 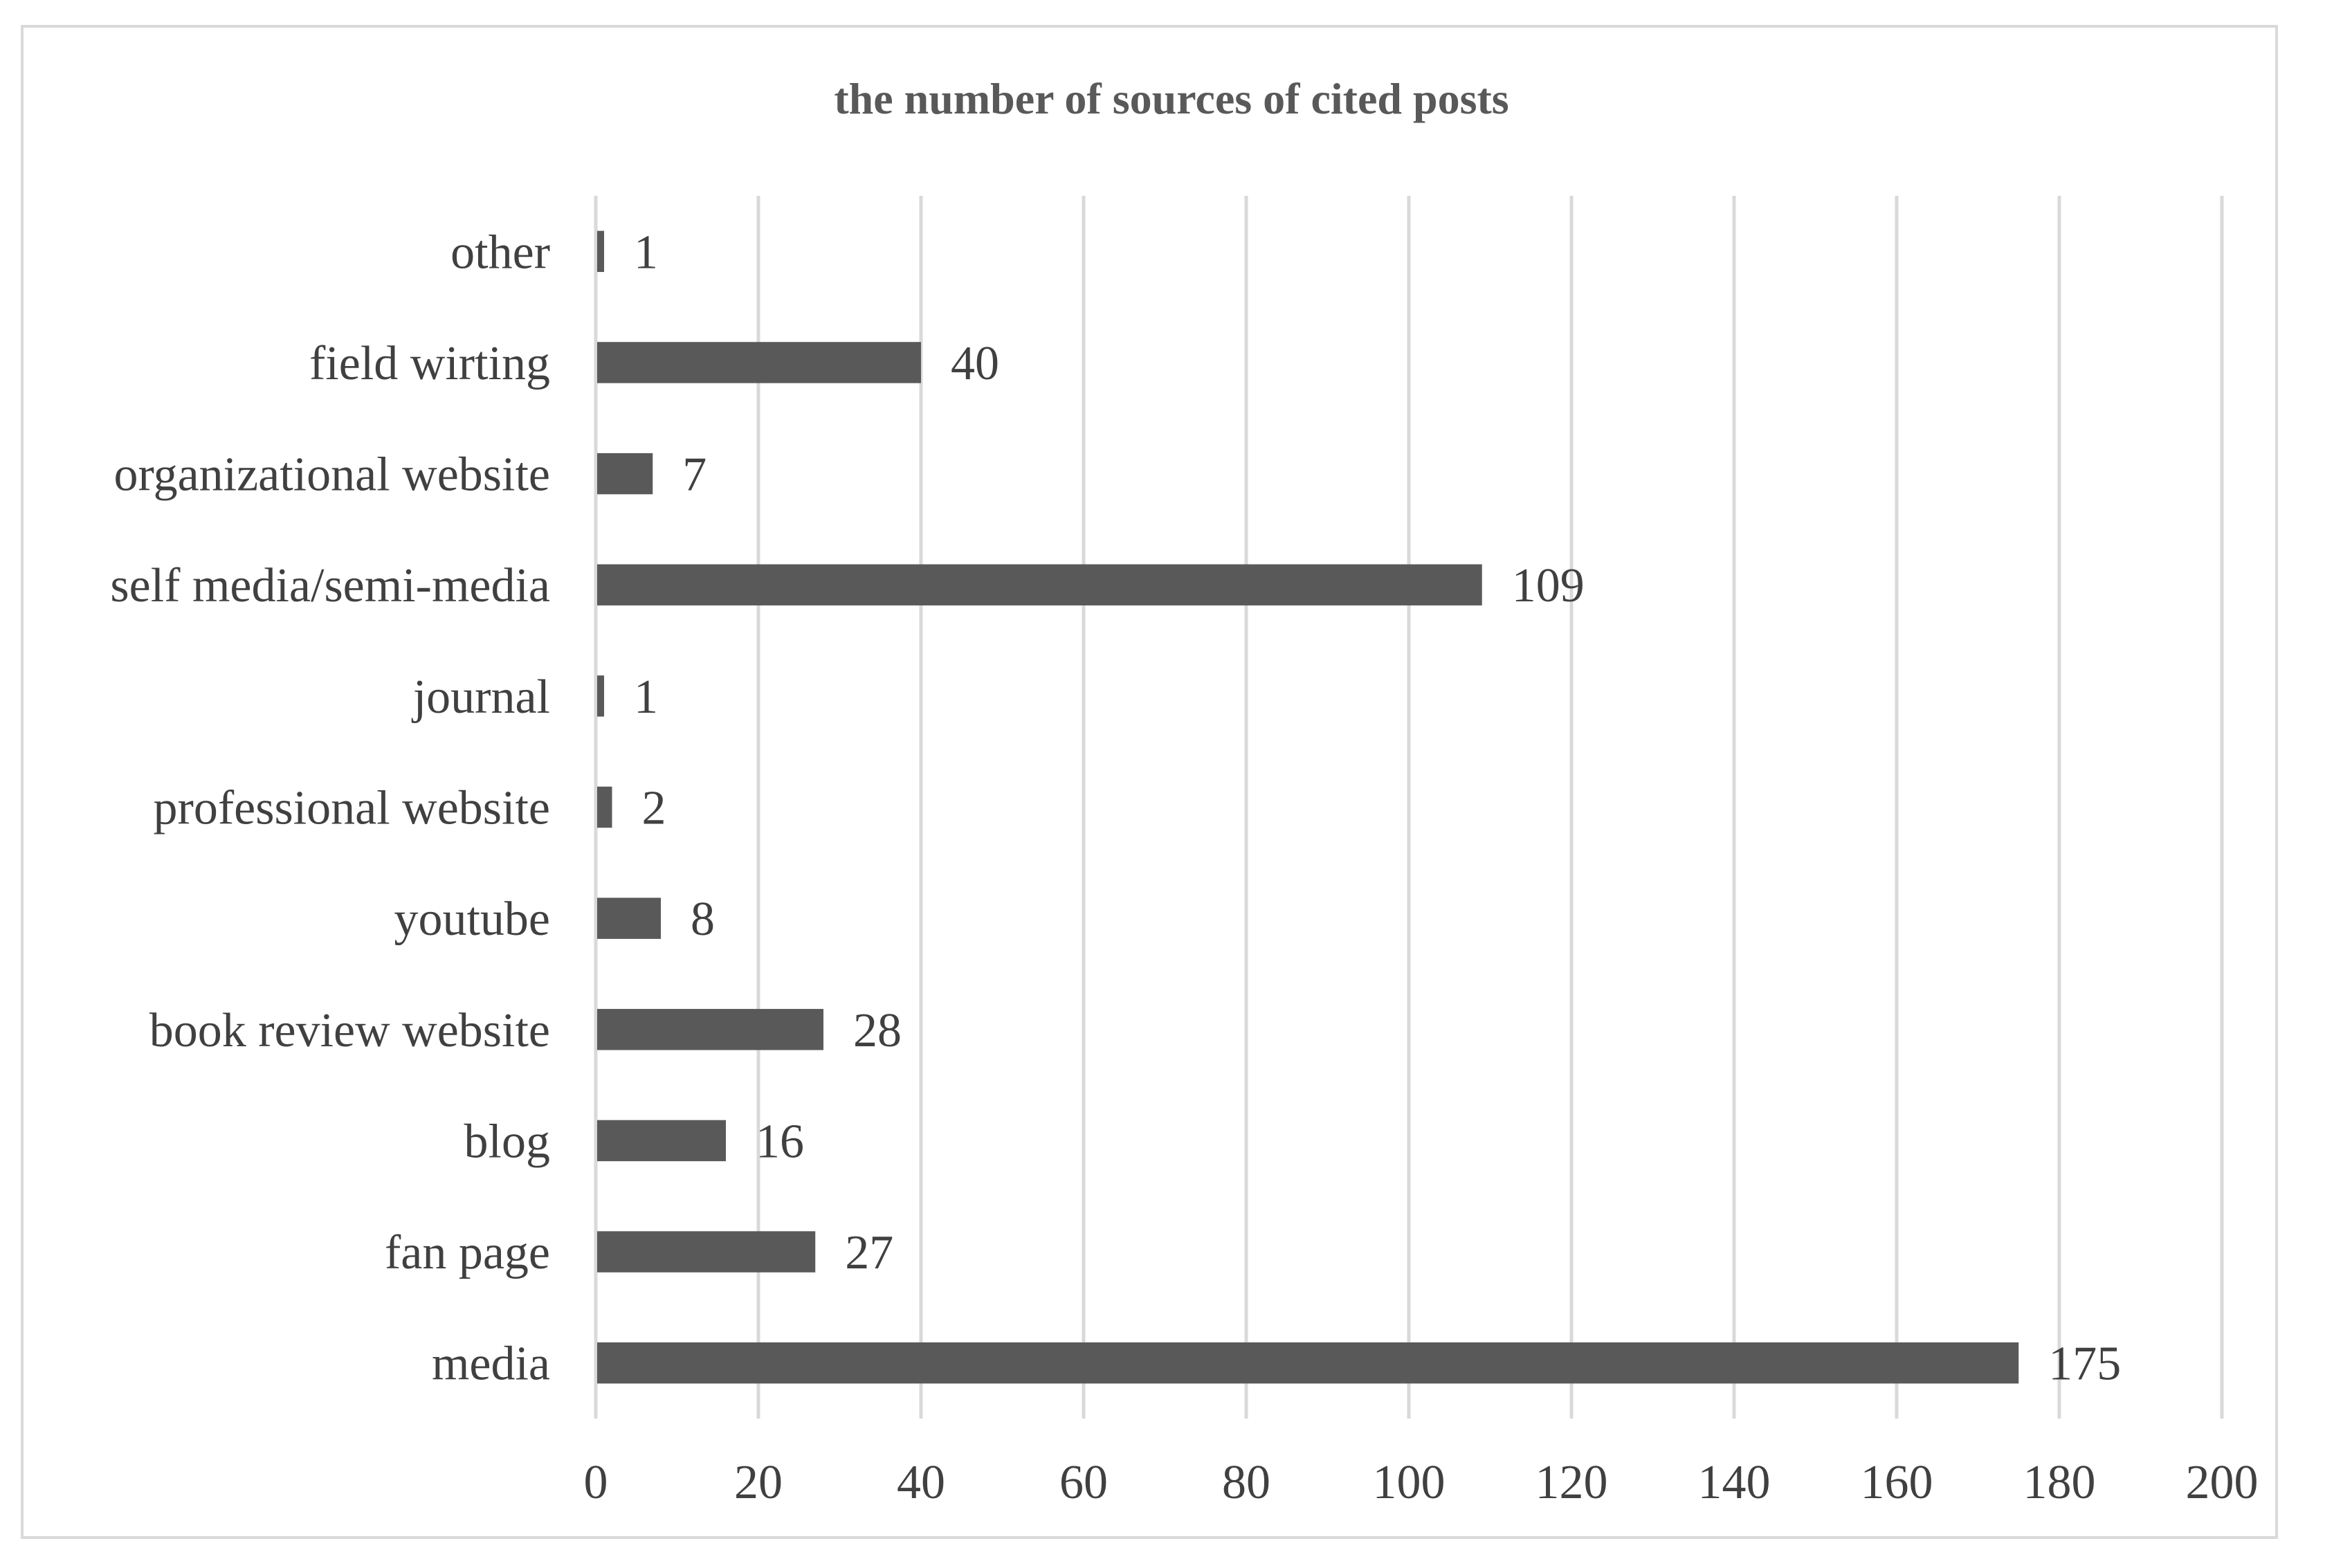 What do you see at coordinates (2059, 1482) in the screenshot?
I see `x-tick-label: 180` at bounding box center [2059, 1482].